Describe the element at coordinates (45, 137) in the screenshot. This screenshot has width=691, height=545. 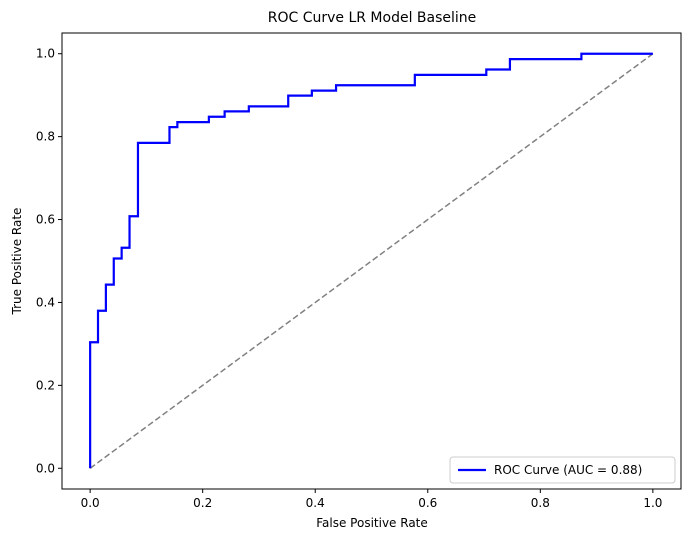
I see `y-tick-label: 0.8` at that location.